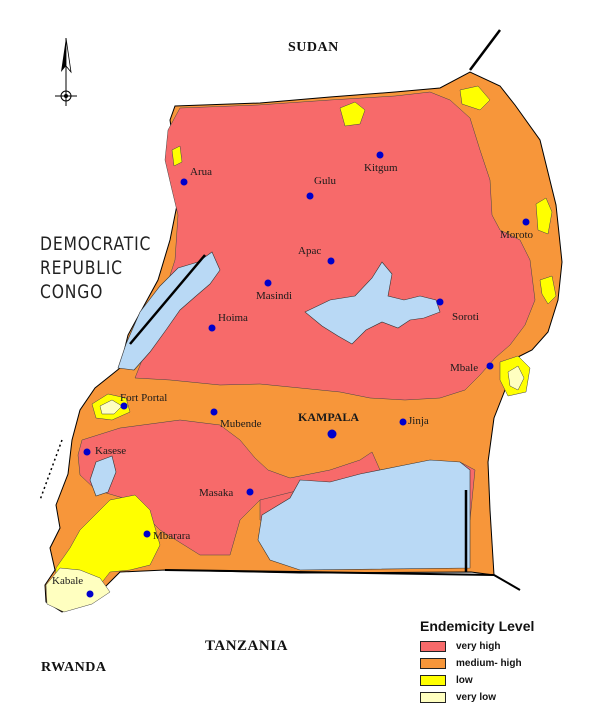  Describe the element at coordinates (309, 251) in the screenshot. I see `label-apac: Apac` at that location.